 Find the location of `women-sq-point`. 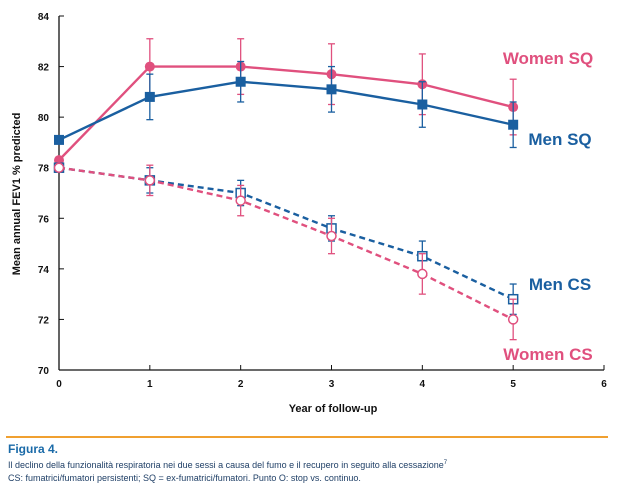

women-sq-point is located at coordinates (149, 66).